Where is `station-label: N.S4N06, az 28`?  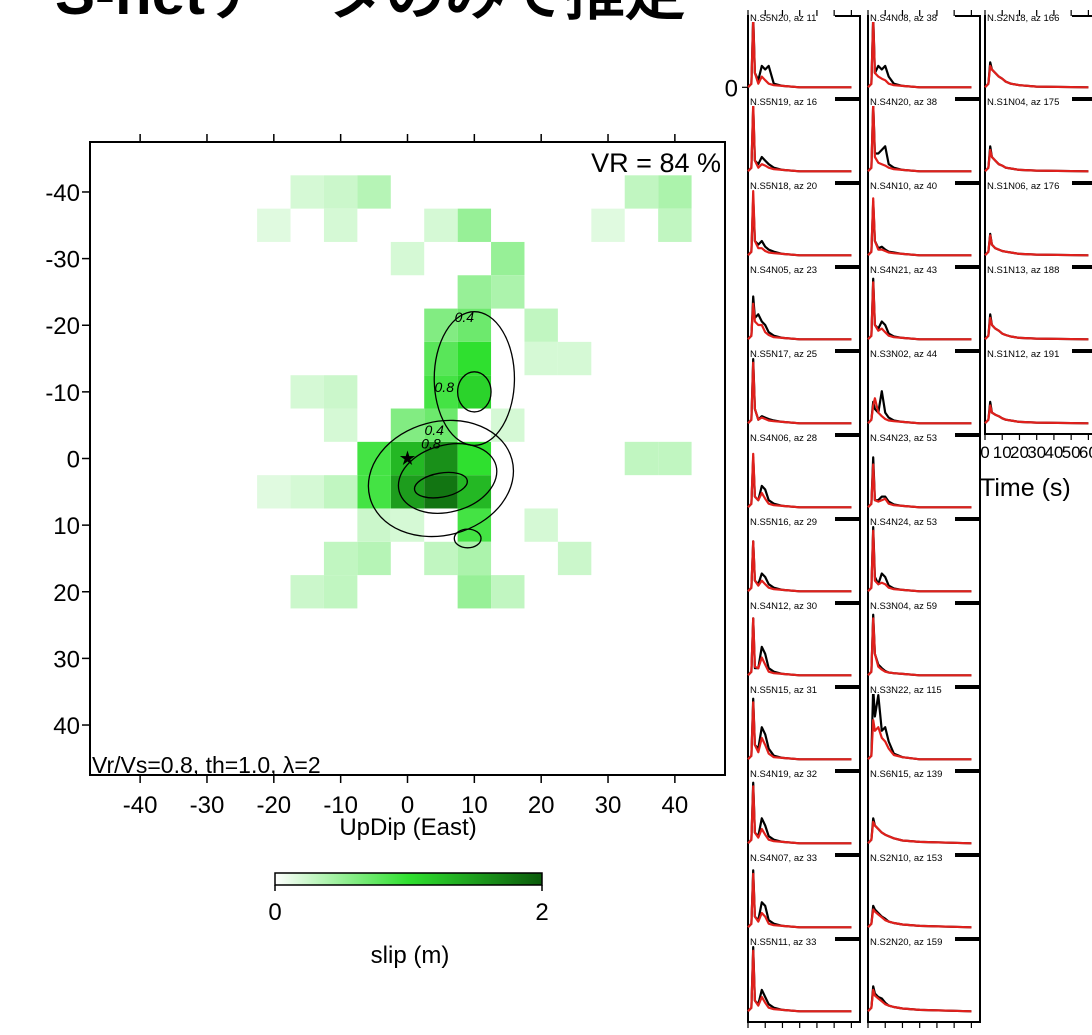 station-label: N.S4N06, az 28 is located at coordinates (783, 438).